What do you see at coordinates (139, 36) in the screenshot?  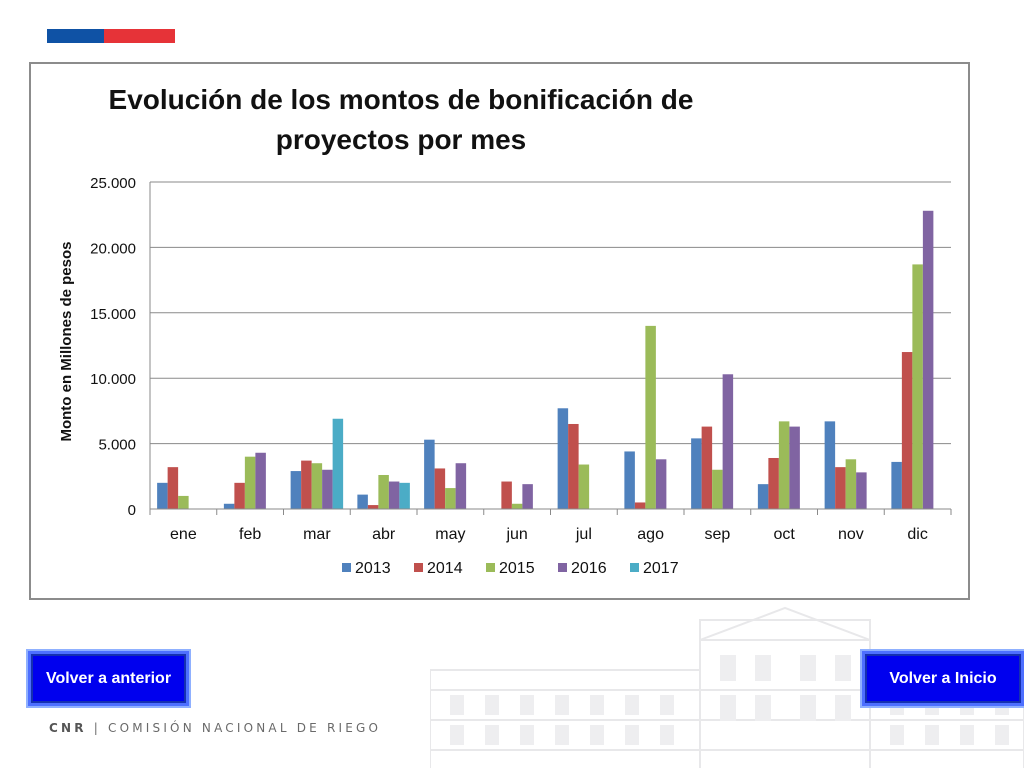 I see `flag-red-stripe` at bounding box center [139, 36].